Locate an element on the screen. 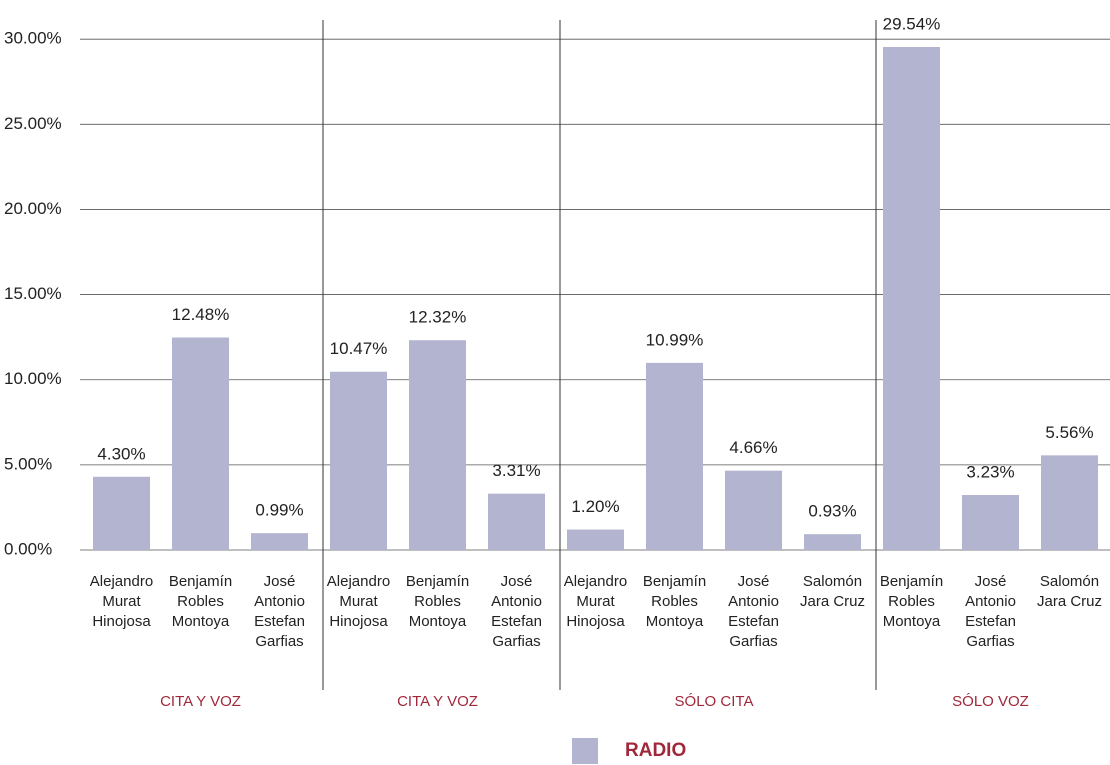 The image size is (1110, 765). value-label: 1.20% is located at coordinates (595, 506).